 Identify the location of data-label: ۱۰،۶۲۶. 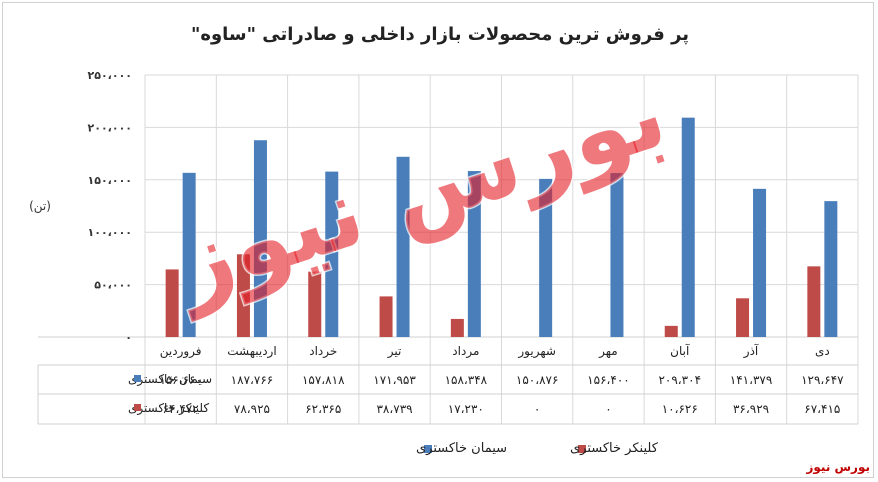
(680, 409).